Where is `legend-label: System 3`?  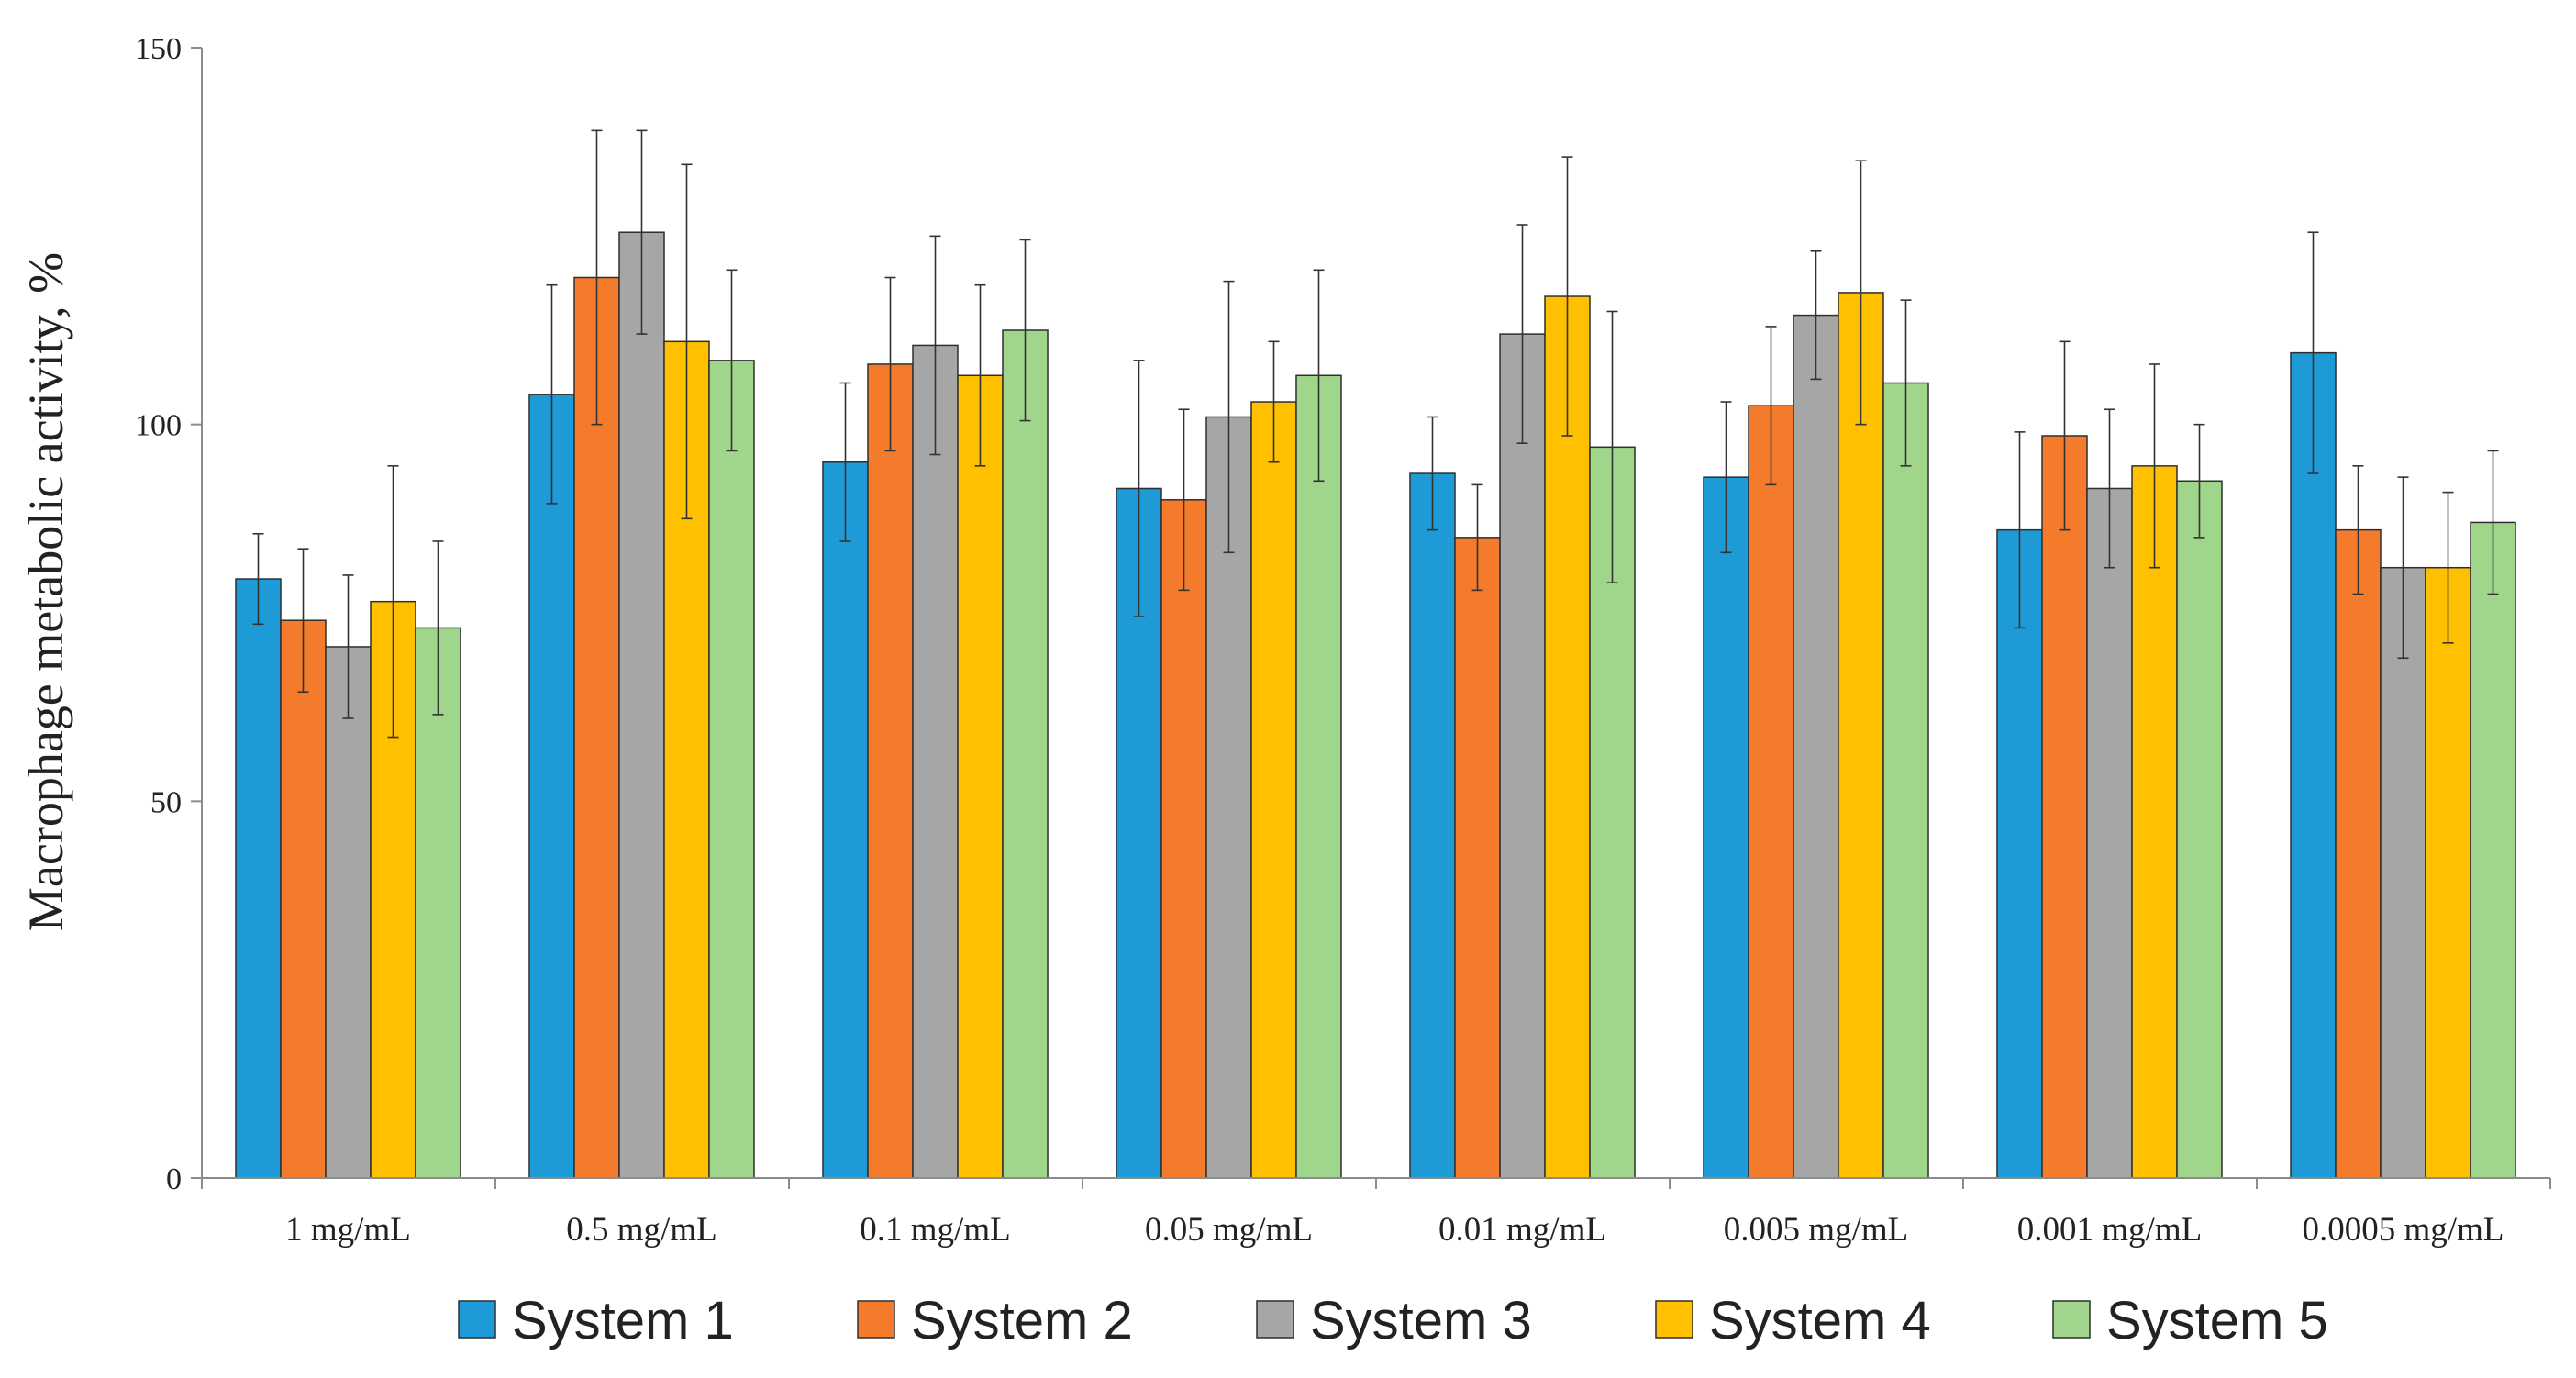 legend-label: System 3 is located at coordinates (1421, 1321).